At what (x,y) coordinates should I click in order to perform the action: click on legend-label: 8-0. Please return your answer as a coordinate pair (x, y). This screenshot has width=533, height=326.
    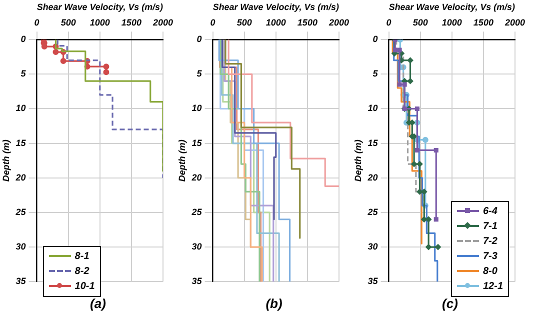
    Looking at the image, I should click on (490, 271).